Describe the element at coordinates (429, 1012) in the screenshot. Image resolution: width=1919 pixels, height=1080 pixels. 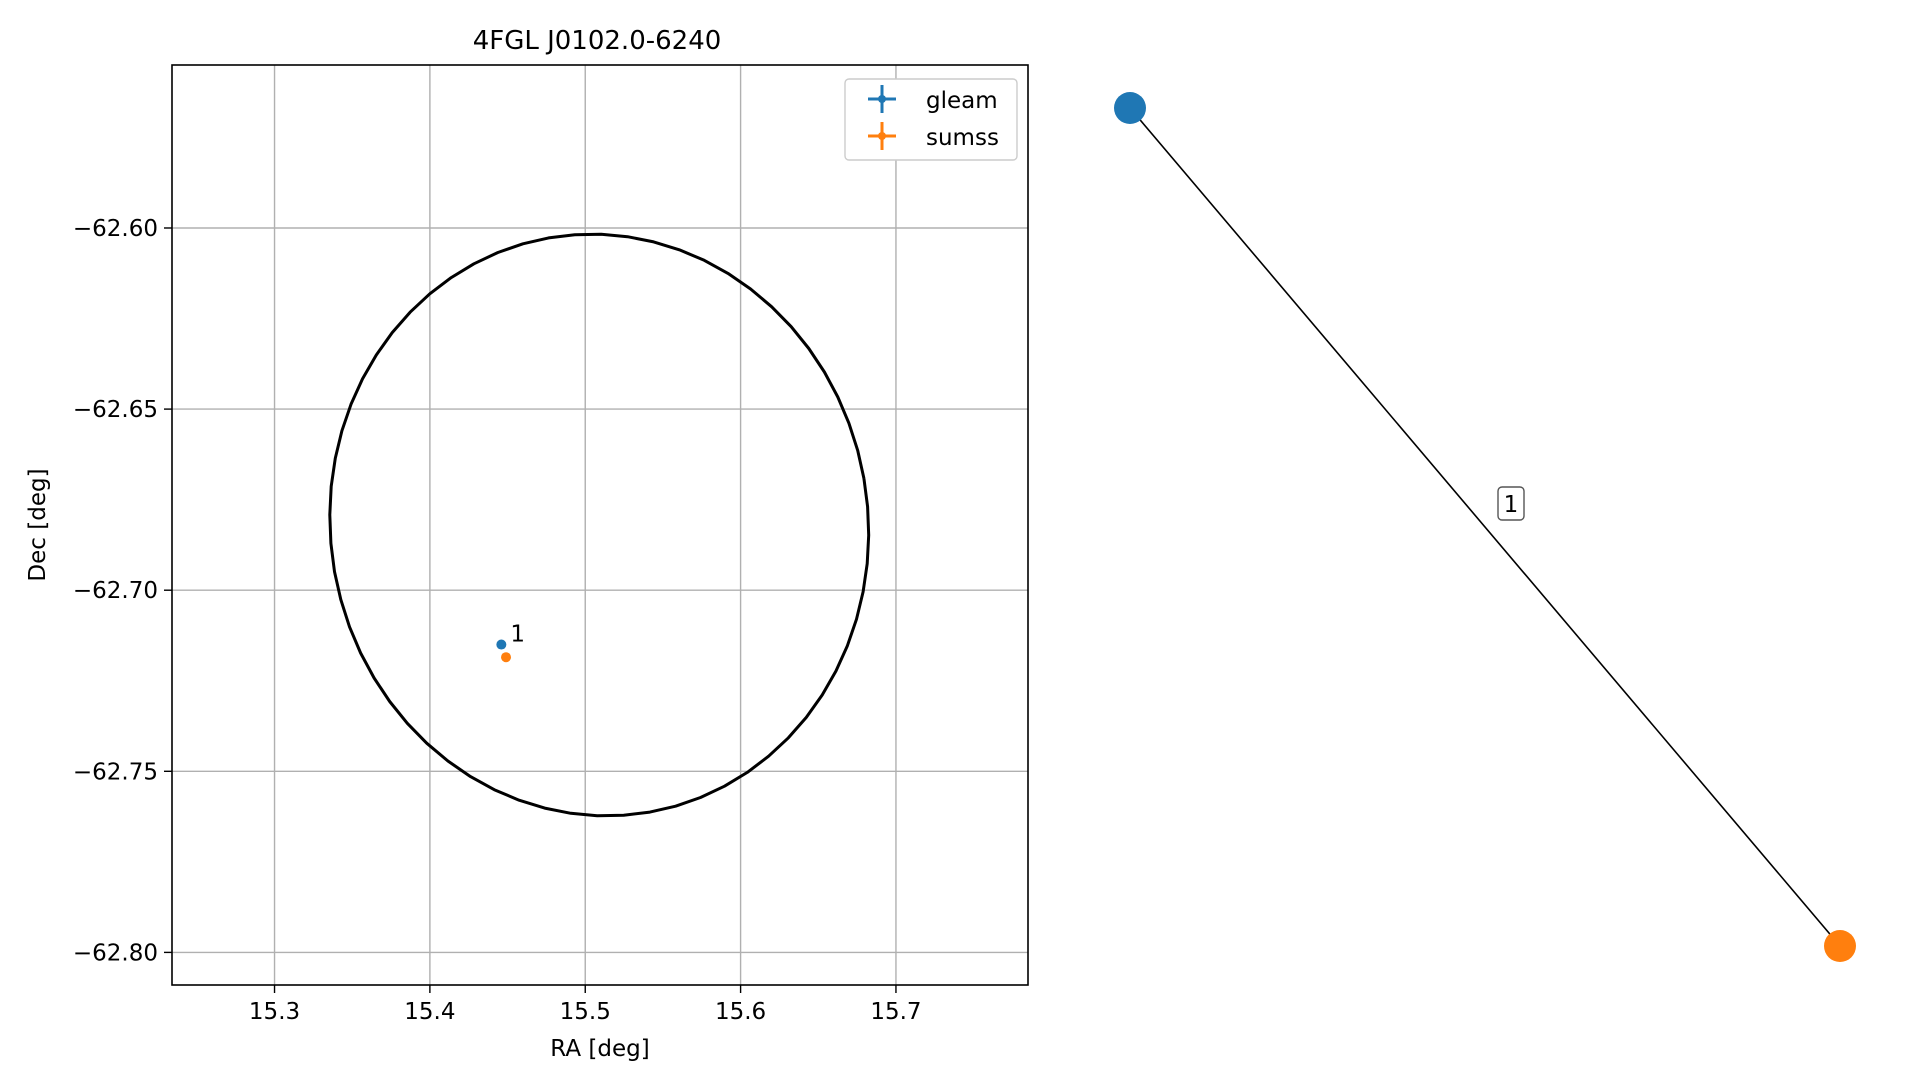
I see `x-tick-label: 15.4` at that location.